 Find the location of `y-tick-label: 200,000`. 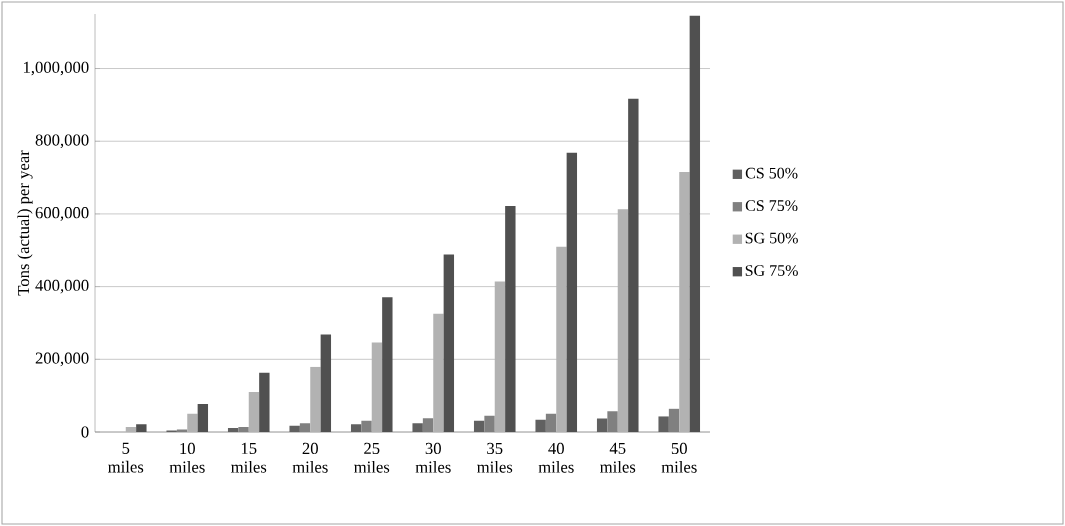

y-tick-label: 200,000 is located at coordinates (62, 359).